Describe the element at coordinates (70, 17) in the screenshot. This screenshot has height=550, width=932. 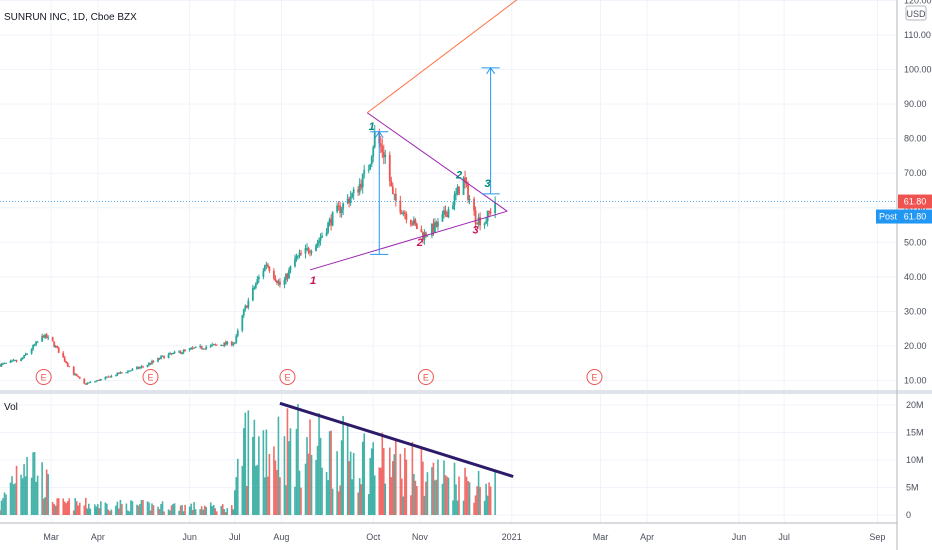
I see `symbol-title: SUNRUN INC, 1D, Cboe BZX` at that location.